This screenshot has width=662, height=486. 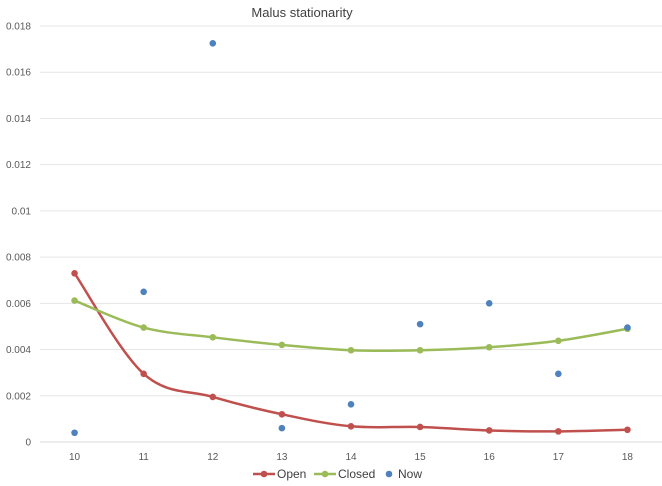 I want to click on y-tick-label: 0.008, so click(x=18, y=258).